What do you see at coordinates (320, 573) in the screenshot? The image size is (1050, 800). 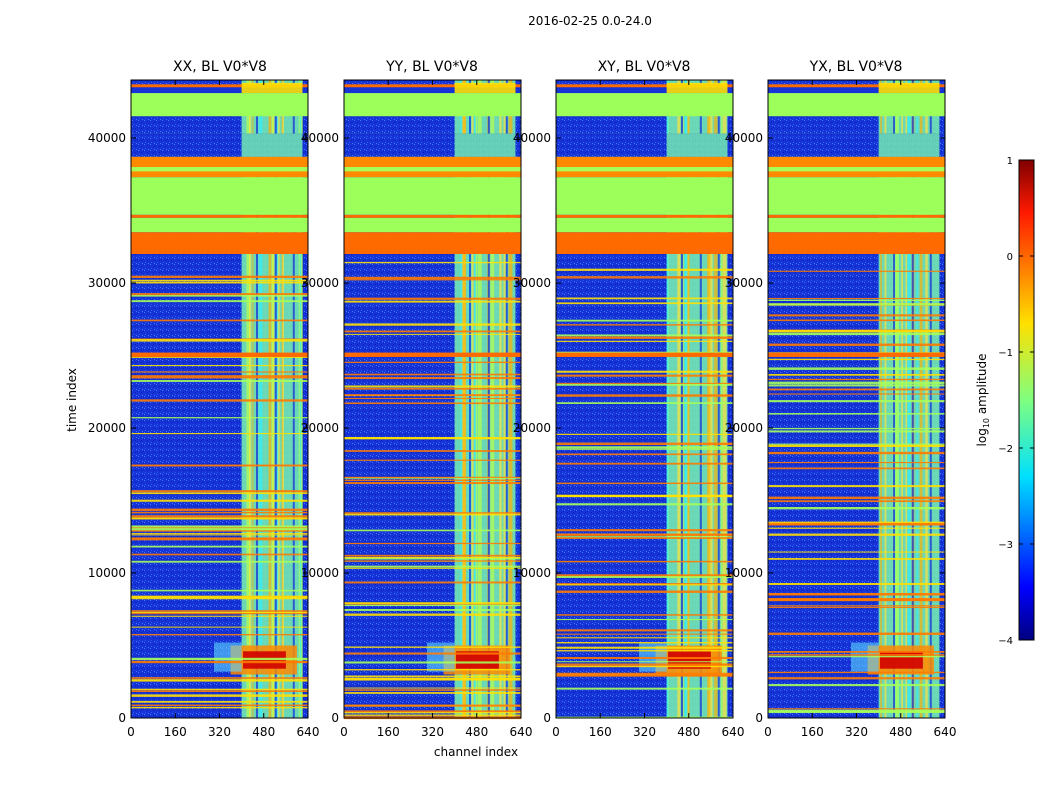 I see `y-tick-label: 10000` at bounding box center [320, 573].